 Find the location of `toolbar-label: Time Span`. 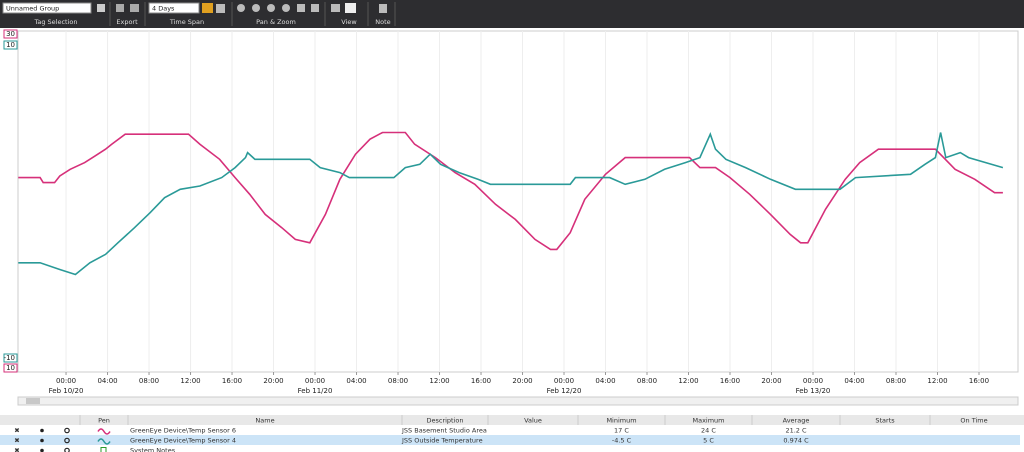

toolbar-label: Time Span is located at coordinates (186, 22).